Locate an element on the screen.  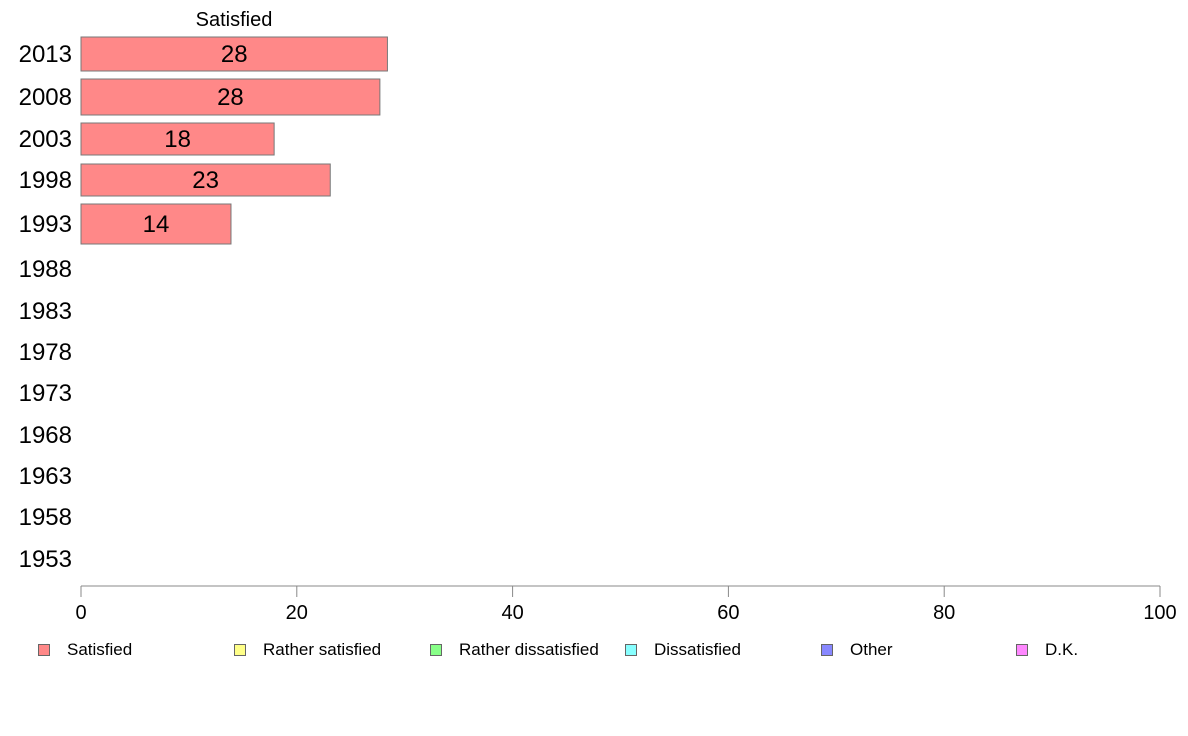
x-tick-label-60: 60 is located at coordinates (728, 613).